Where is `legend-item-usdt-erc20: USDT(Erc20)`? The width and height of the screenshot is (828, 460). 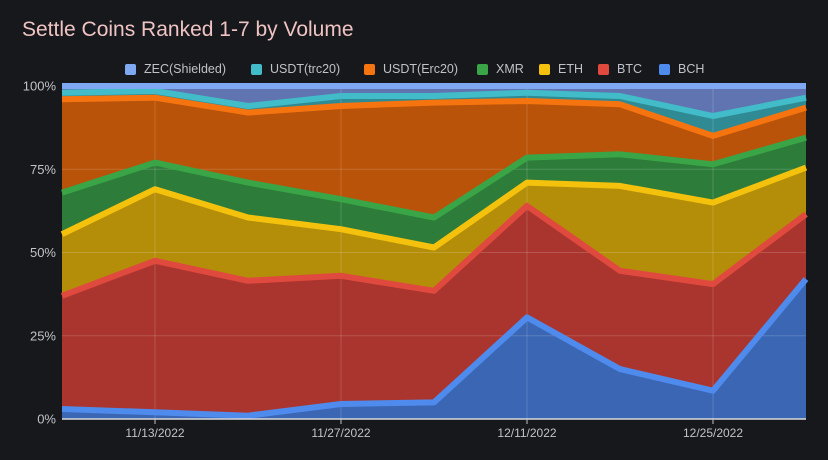
legend-item-usdt-erc20: USDT(Erc20) is located at coordinates (411, 69).